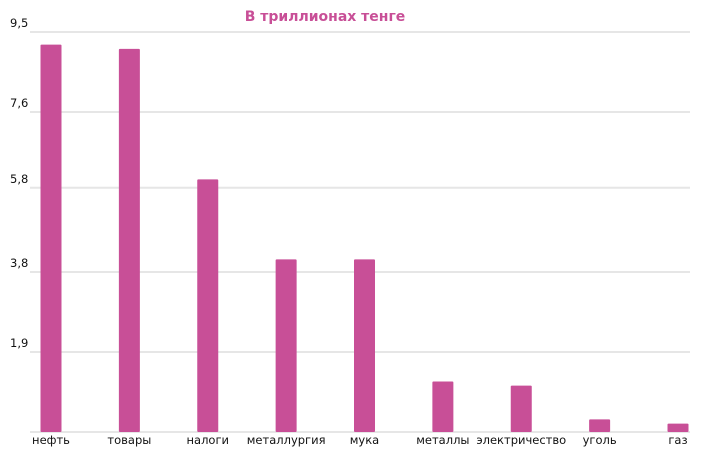 The height and width of the screenshot is (452, 705). What do you see at coordinates (600, 440) in the screenshot?
I see `x-tick-label: уголь` at bounding box center [600, 440].